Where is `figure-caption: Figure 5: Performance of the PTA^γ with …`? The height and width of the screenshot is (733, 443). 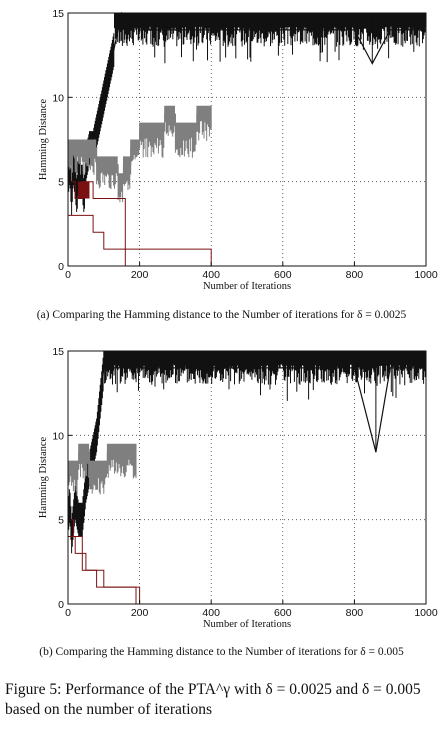 figure-caption: Figure 5: Performance of the PTA^γ with … is located at coordinates (213, 699).